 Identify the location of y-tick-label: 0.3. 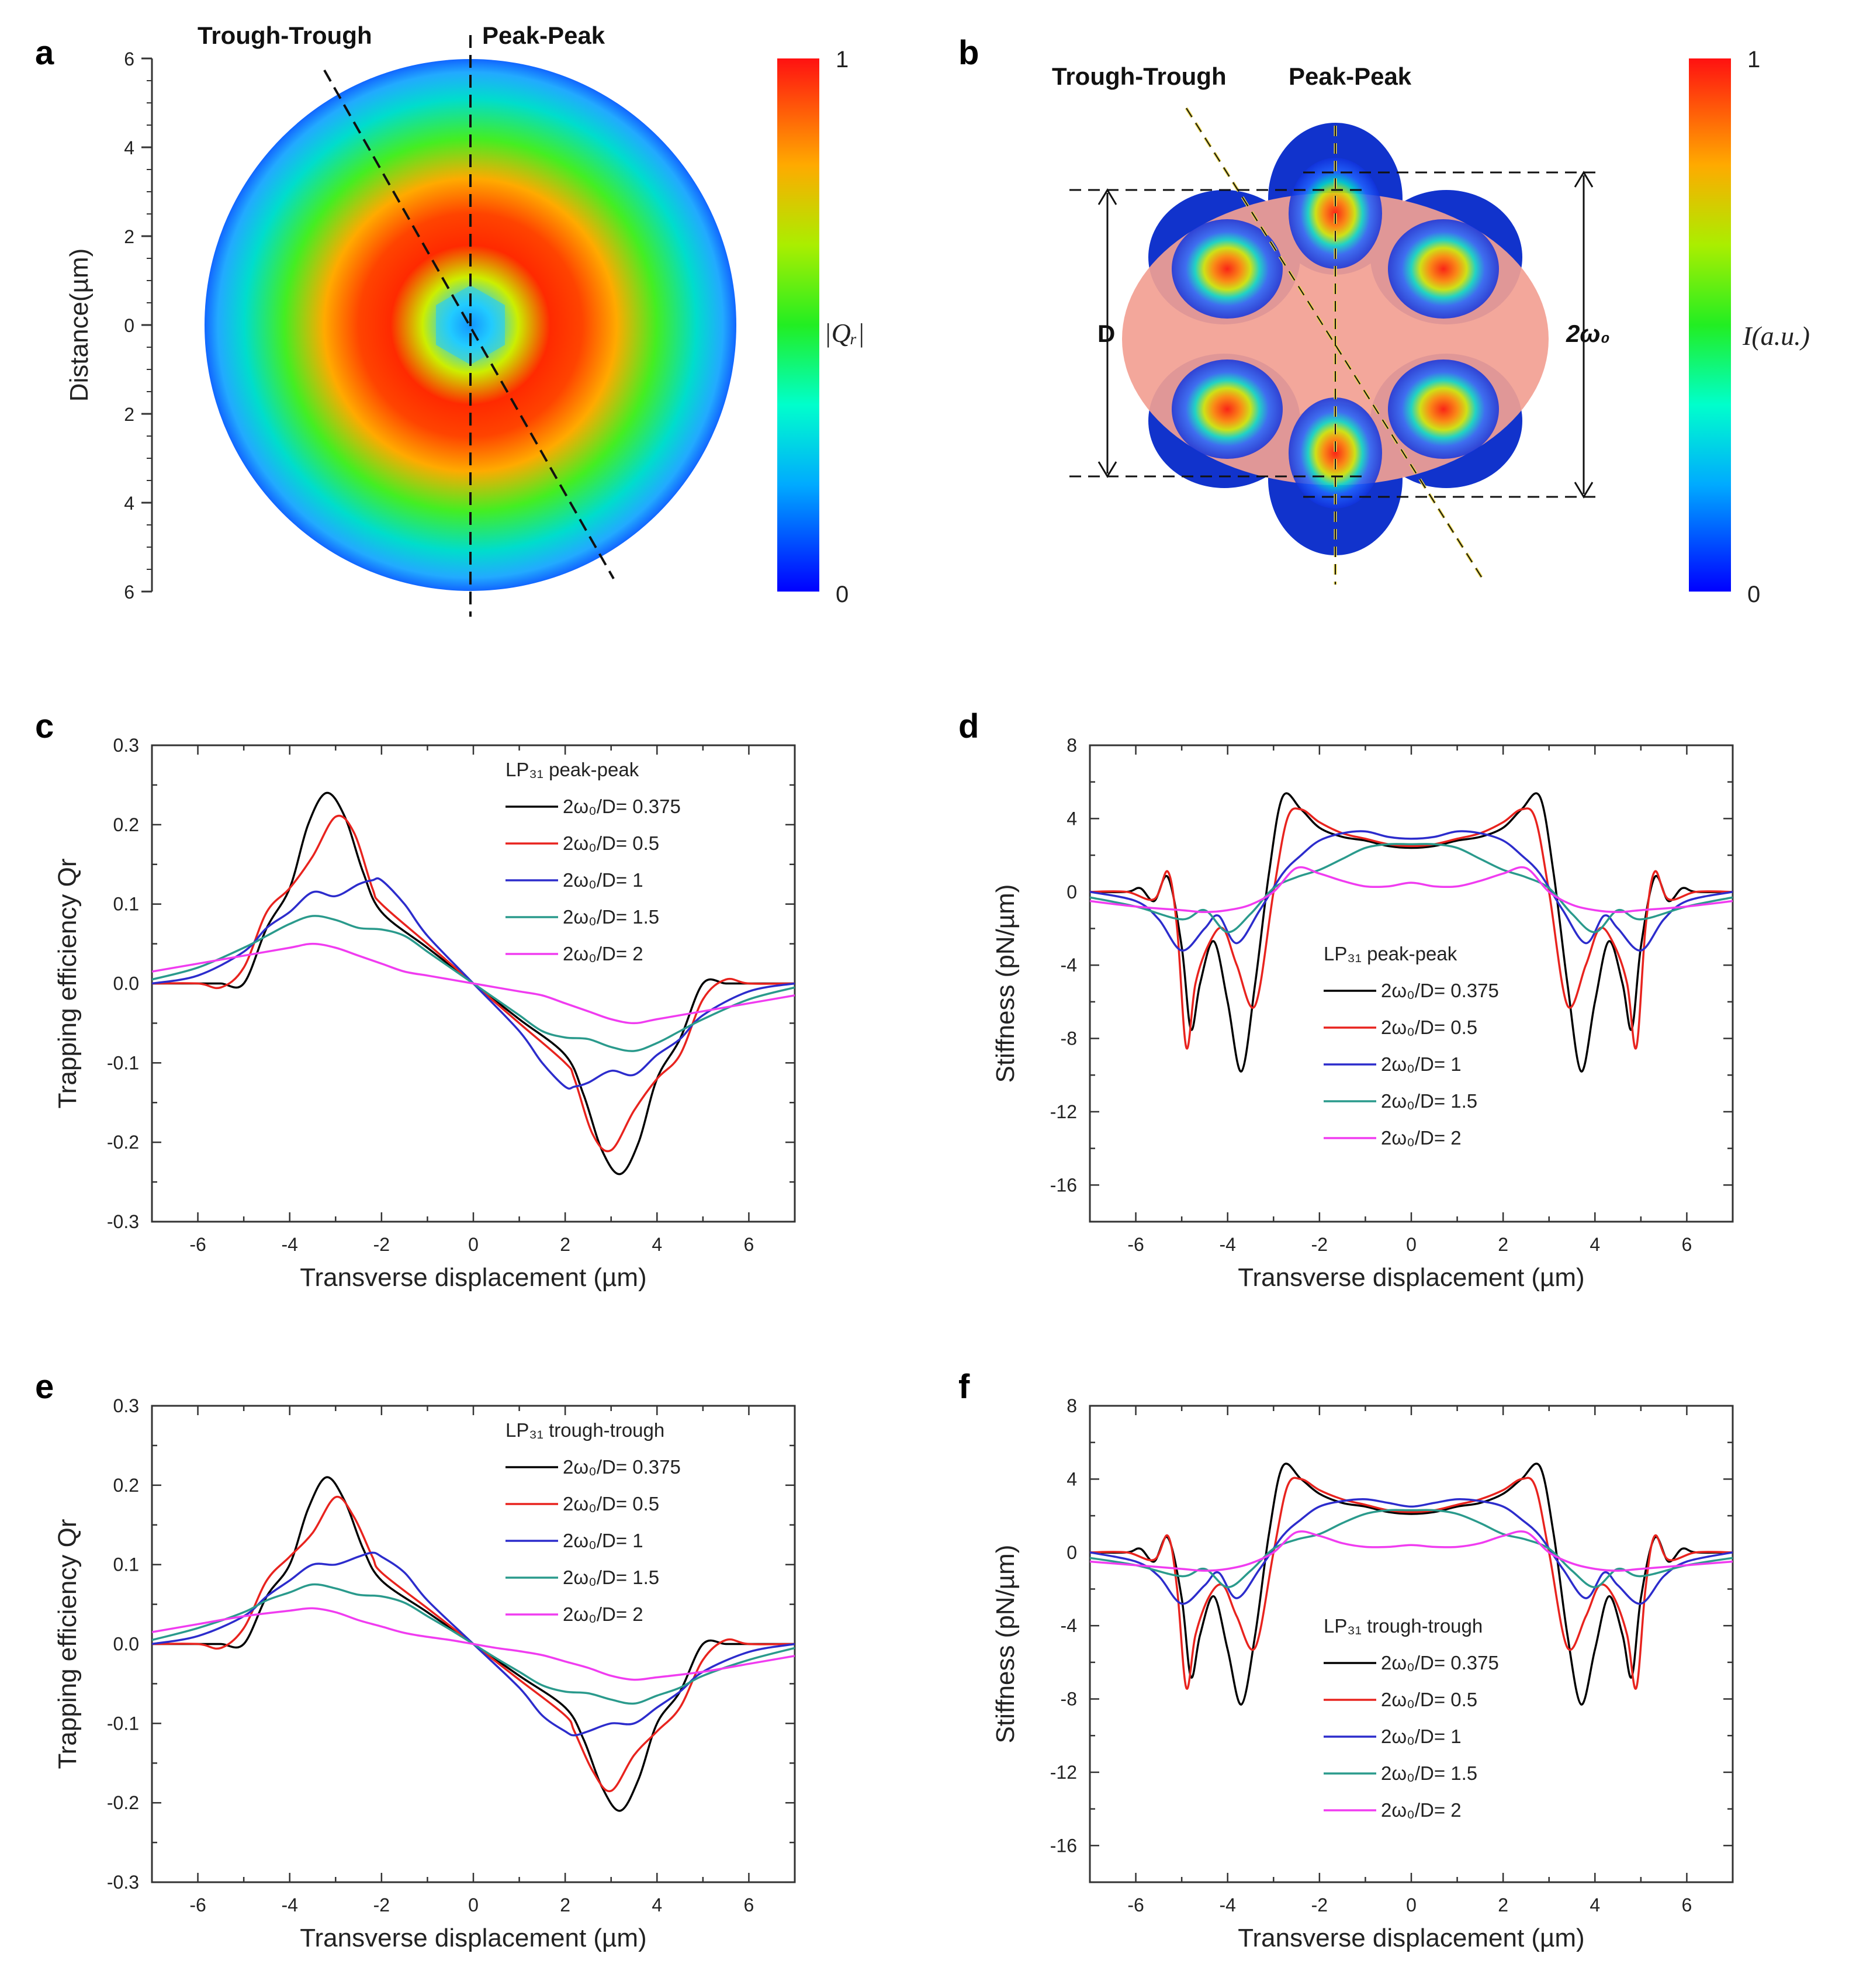
(126, 1405).